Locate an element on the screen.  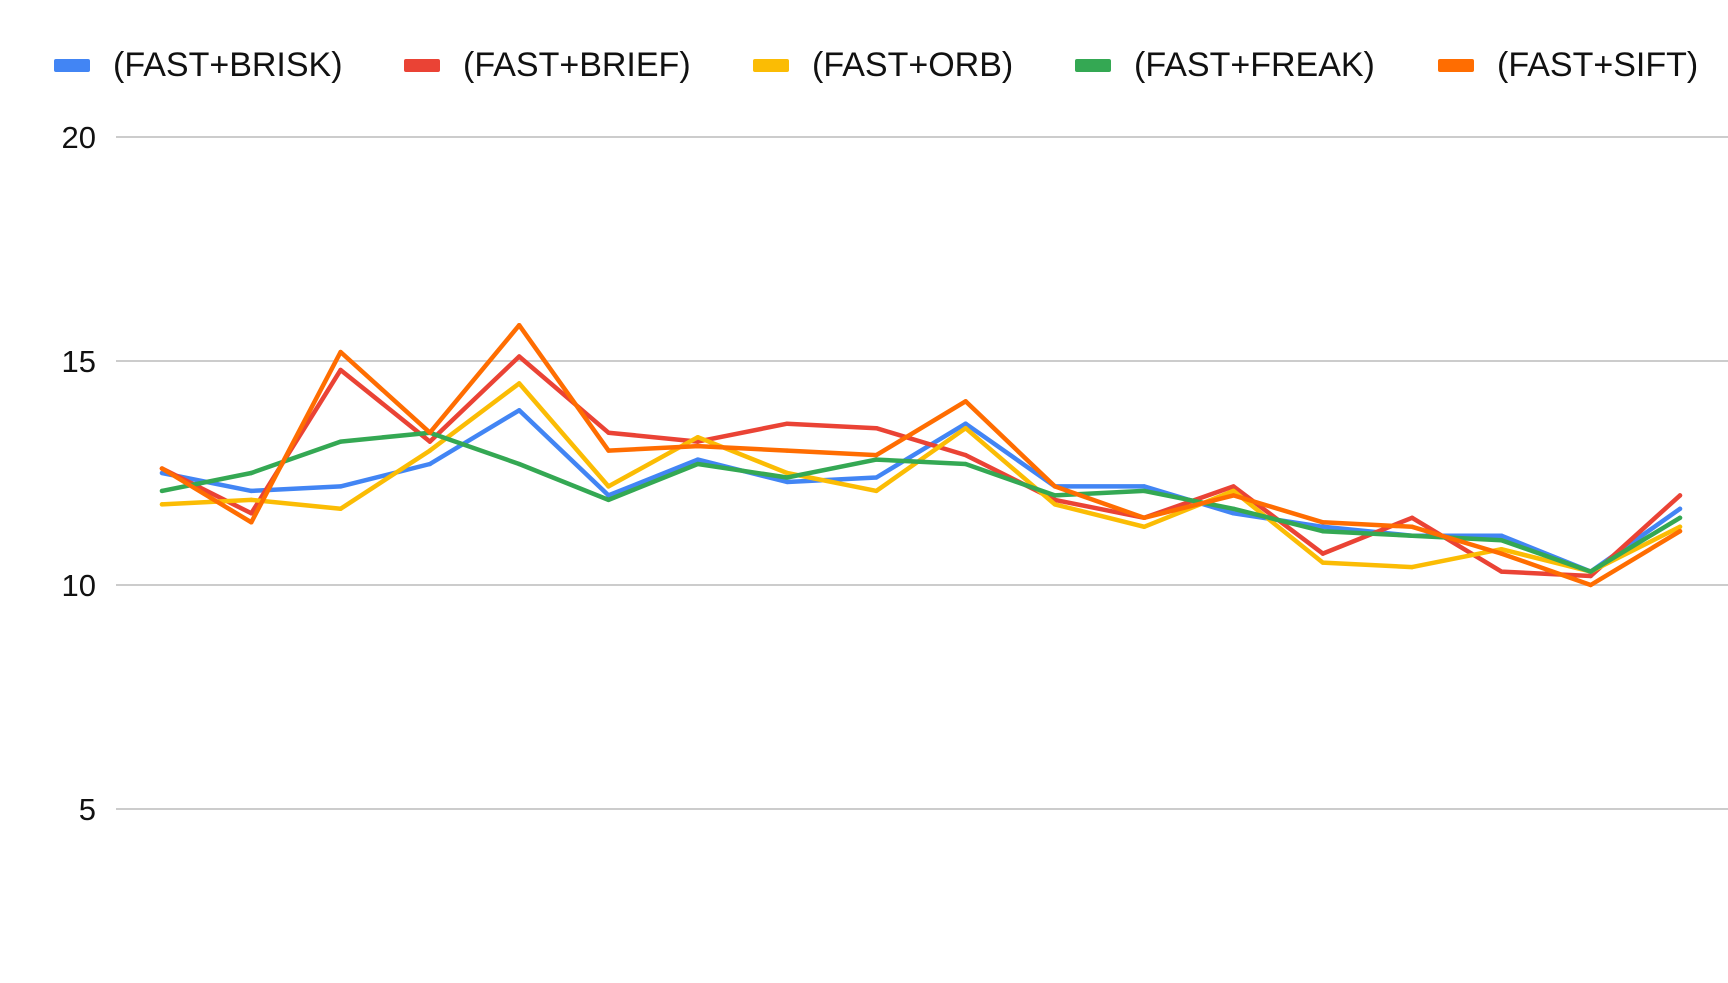
y-axis: 5 10 15 20 is located at coordinates (79, 473).